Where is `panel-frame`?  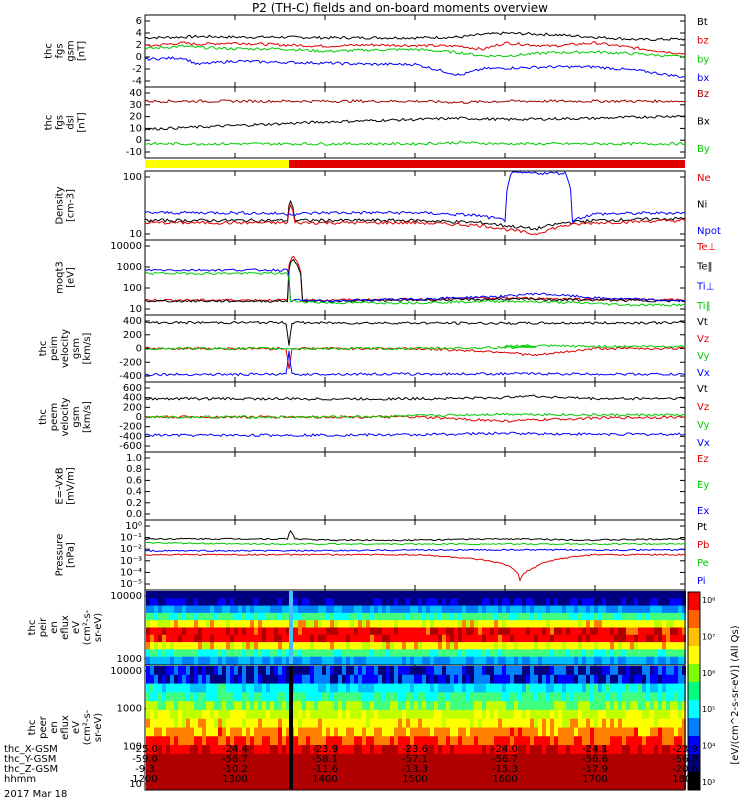
panel-frame is located at coordinates (415, 486).